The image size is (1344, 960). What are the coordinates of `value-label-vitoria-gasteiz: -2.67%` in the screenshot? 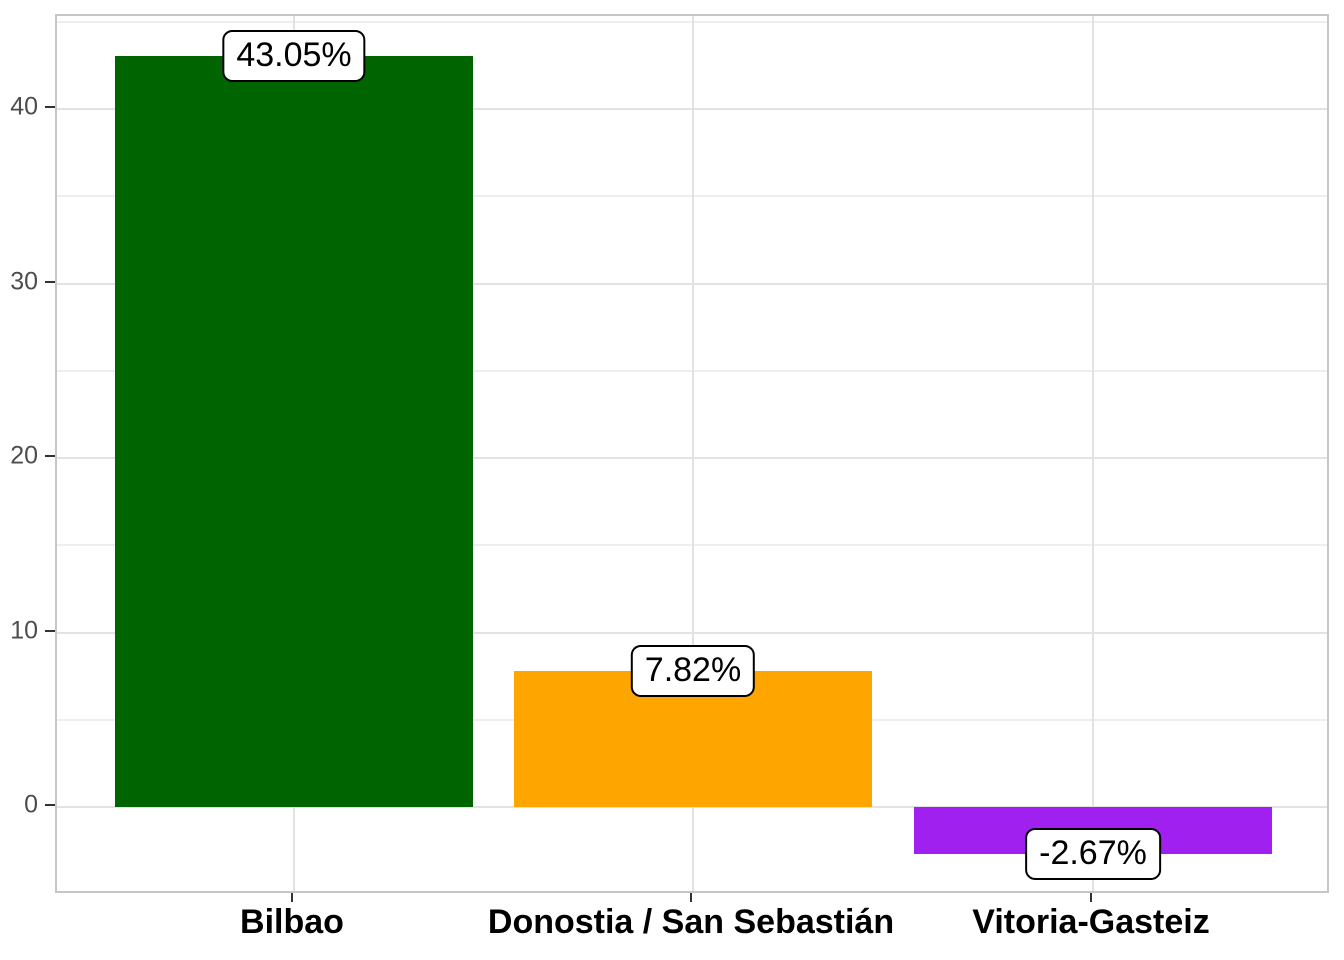 It's located at (1093, 853).